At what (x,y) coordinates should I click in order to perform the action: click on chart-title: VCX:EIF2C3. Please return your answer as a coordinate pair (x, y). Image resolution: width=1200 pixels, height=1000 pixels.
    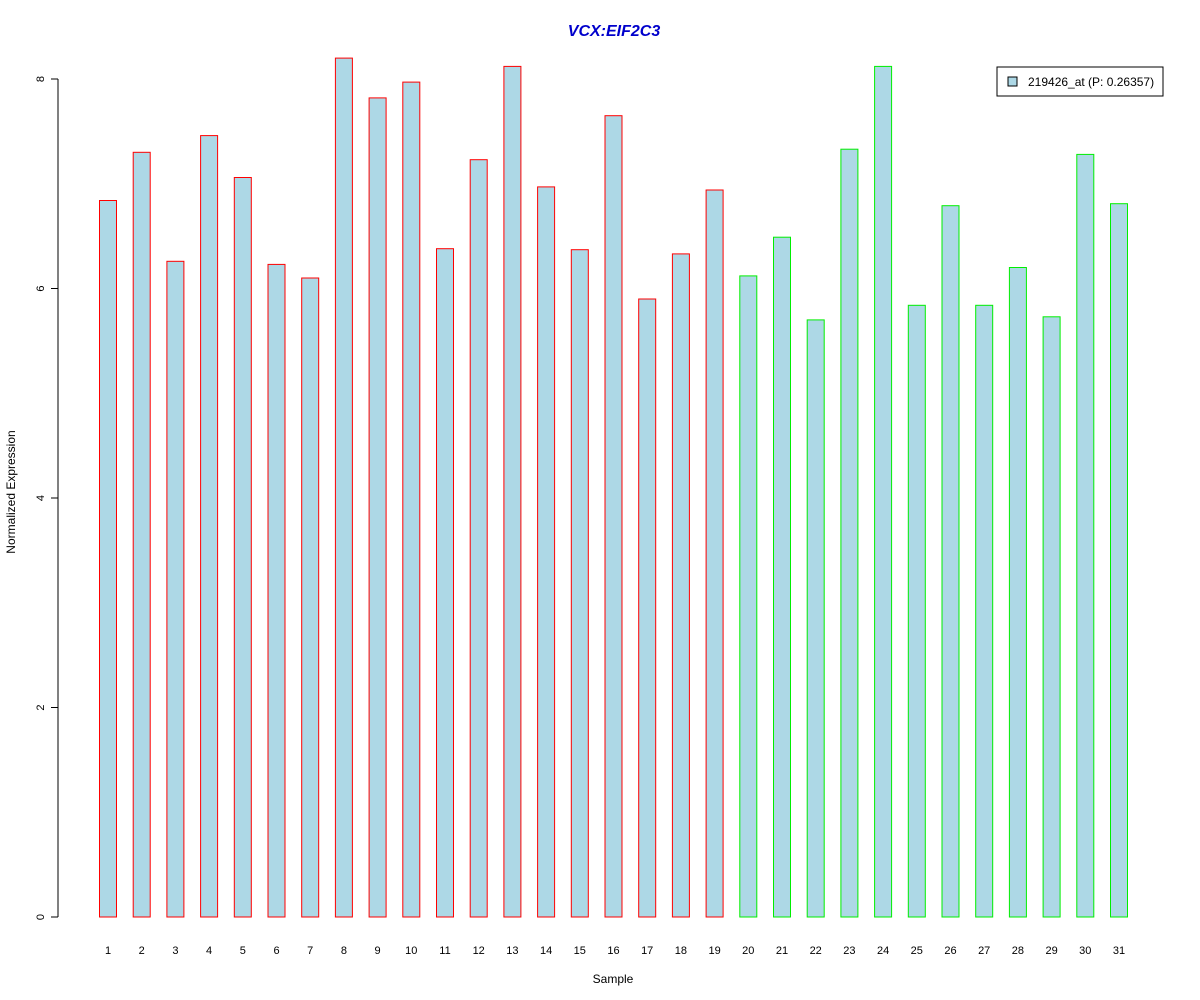
    Looking at the image, I should click on (614, 31).